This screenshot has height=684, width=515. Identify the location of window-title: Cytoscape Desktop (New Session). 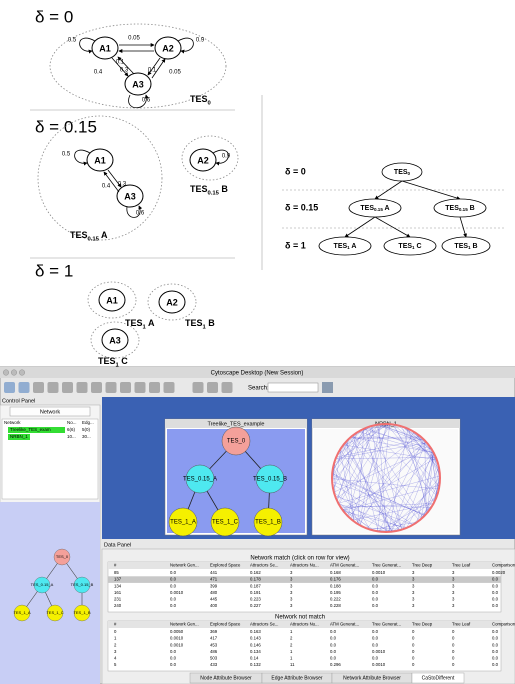
(257, 374).